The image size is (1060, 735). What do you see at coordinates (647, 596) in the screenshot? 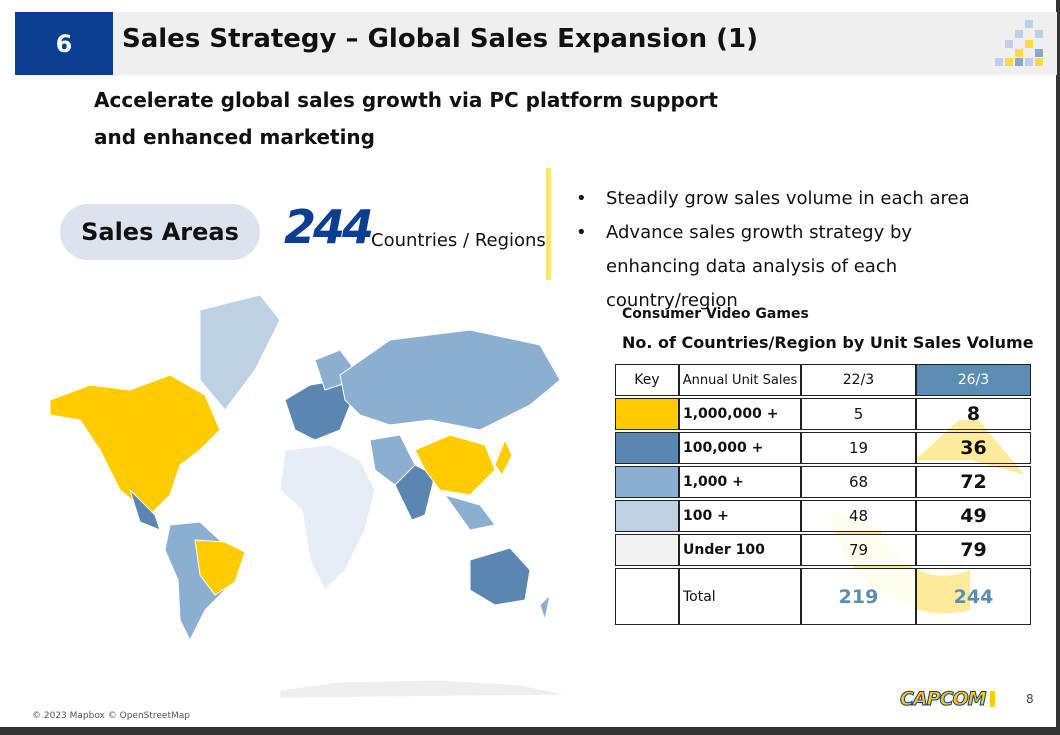
I see `key-empty` at bounding box center [647, 596].